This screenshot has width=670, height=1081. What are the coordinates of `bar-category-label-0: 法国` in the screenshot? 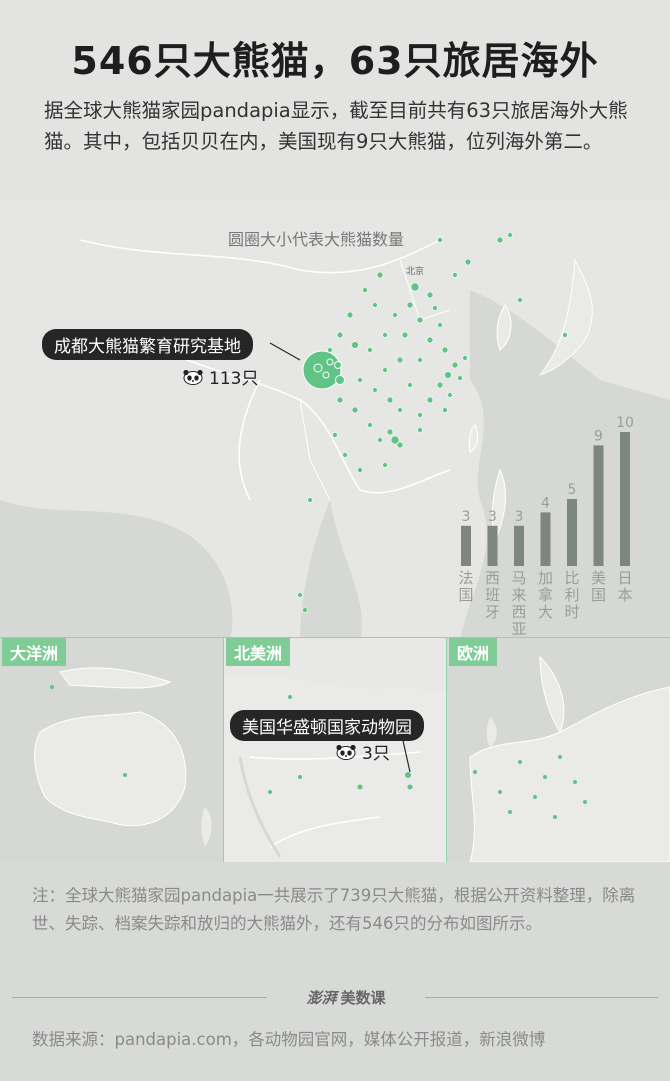 It's located at (465, 586).